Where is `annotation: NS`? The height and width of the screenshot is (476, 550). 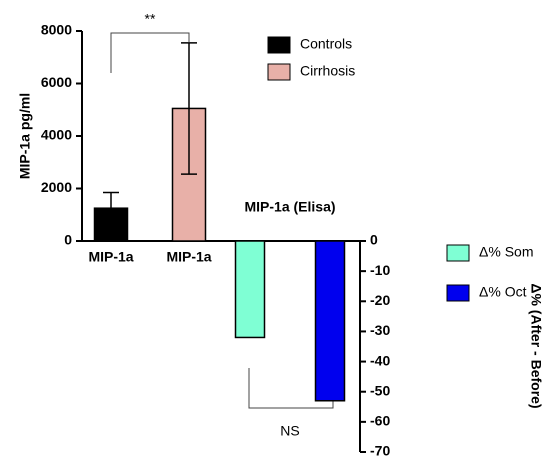
annotation: NS is located at coordinates (289, 431).